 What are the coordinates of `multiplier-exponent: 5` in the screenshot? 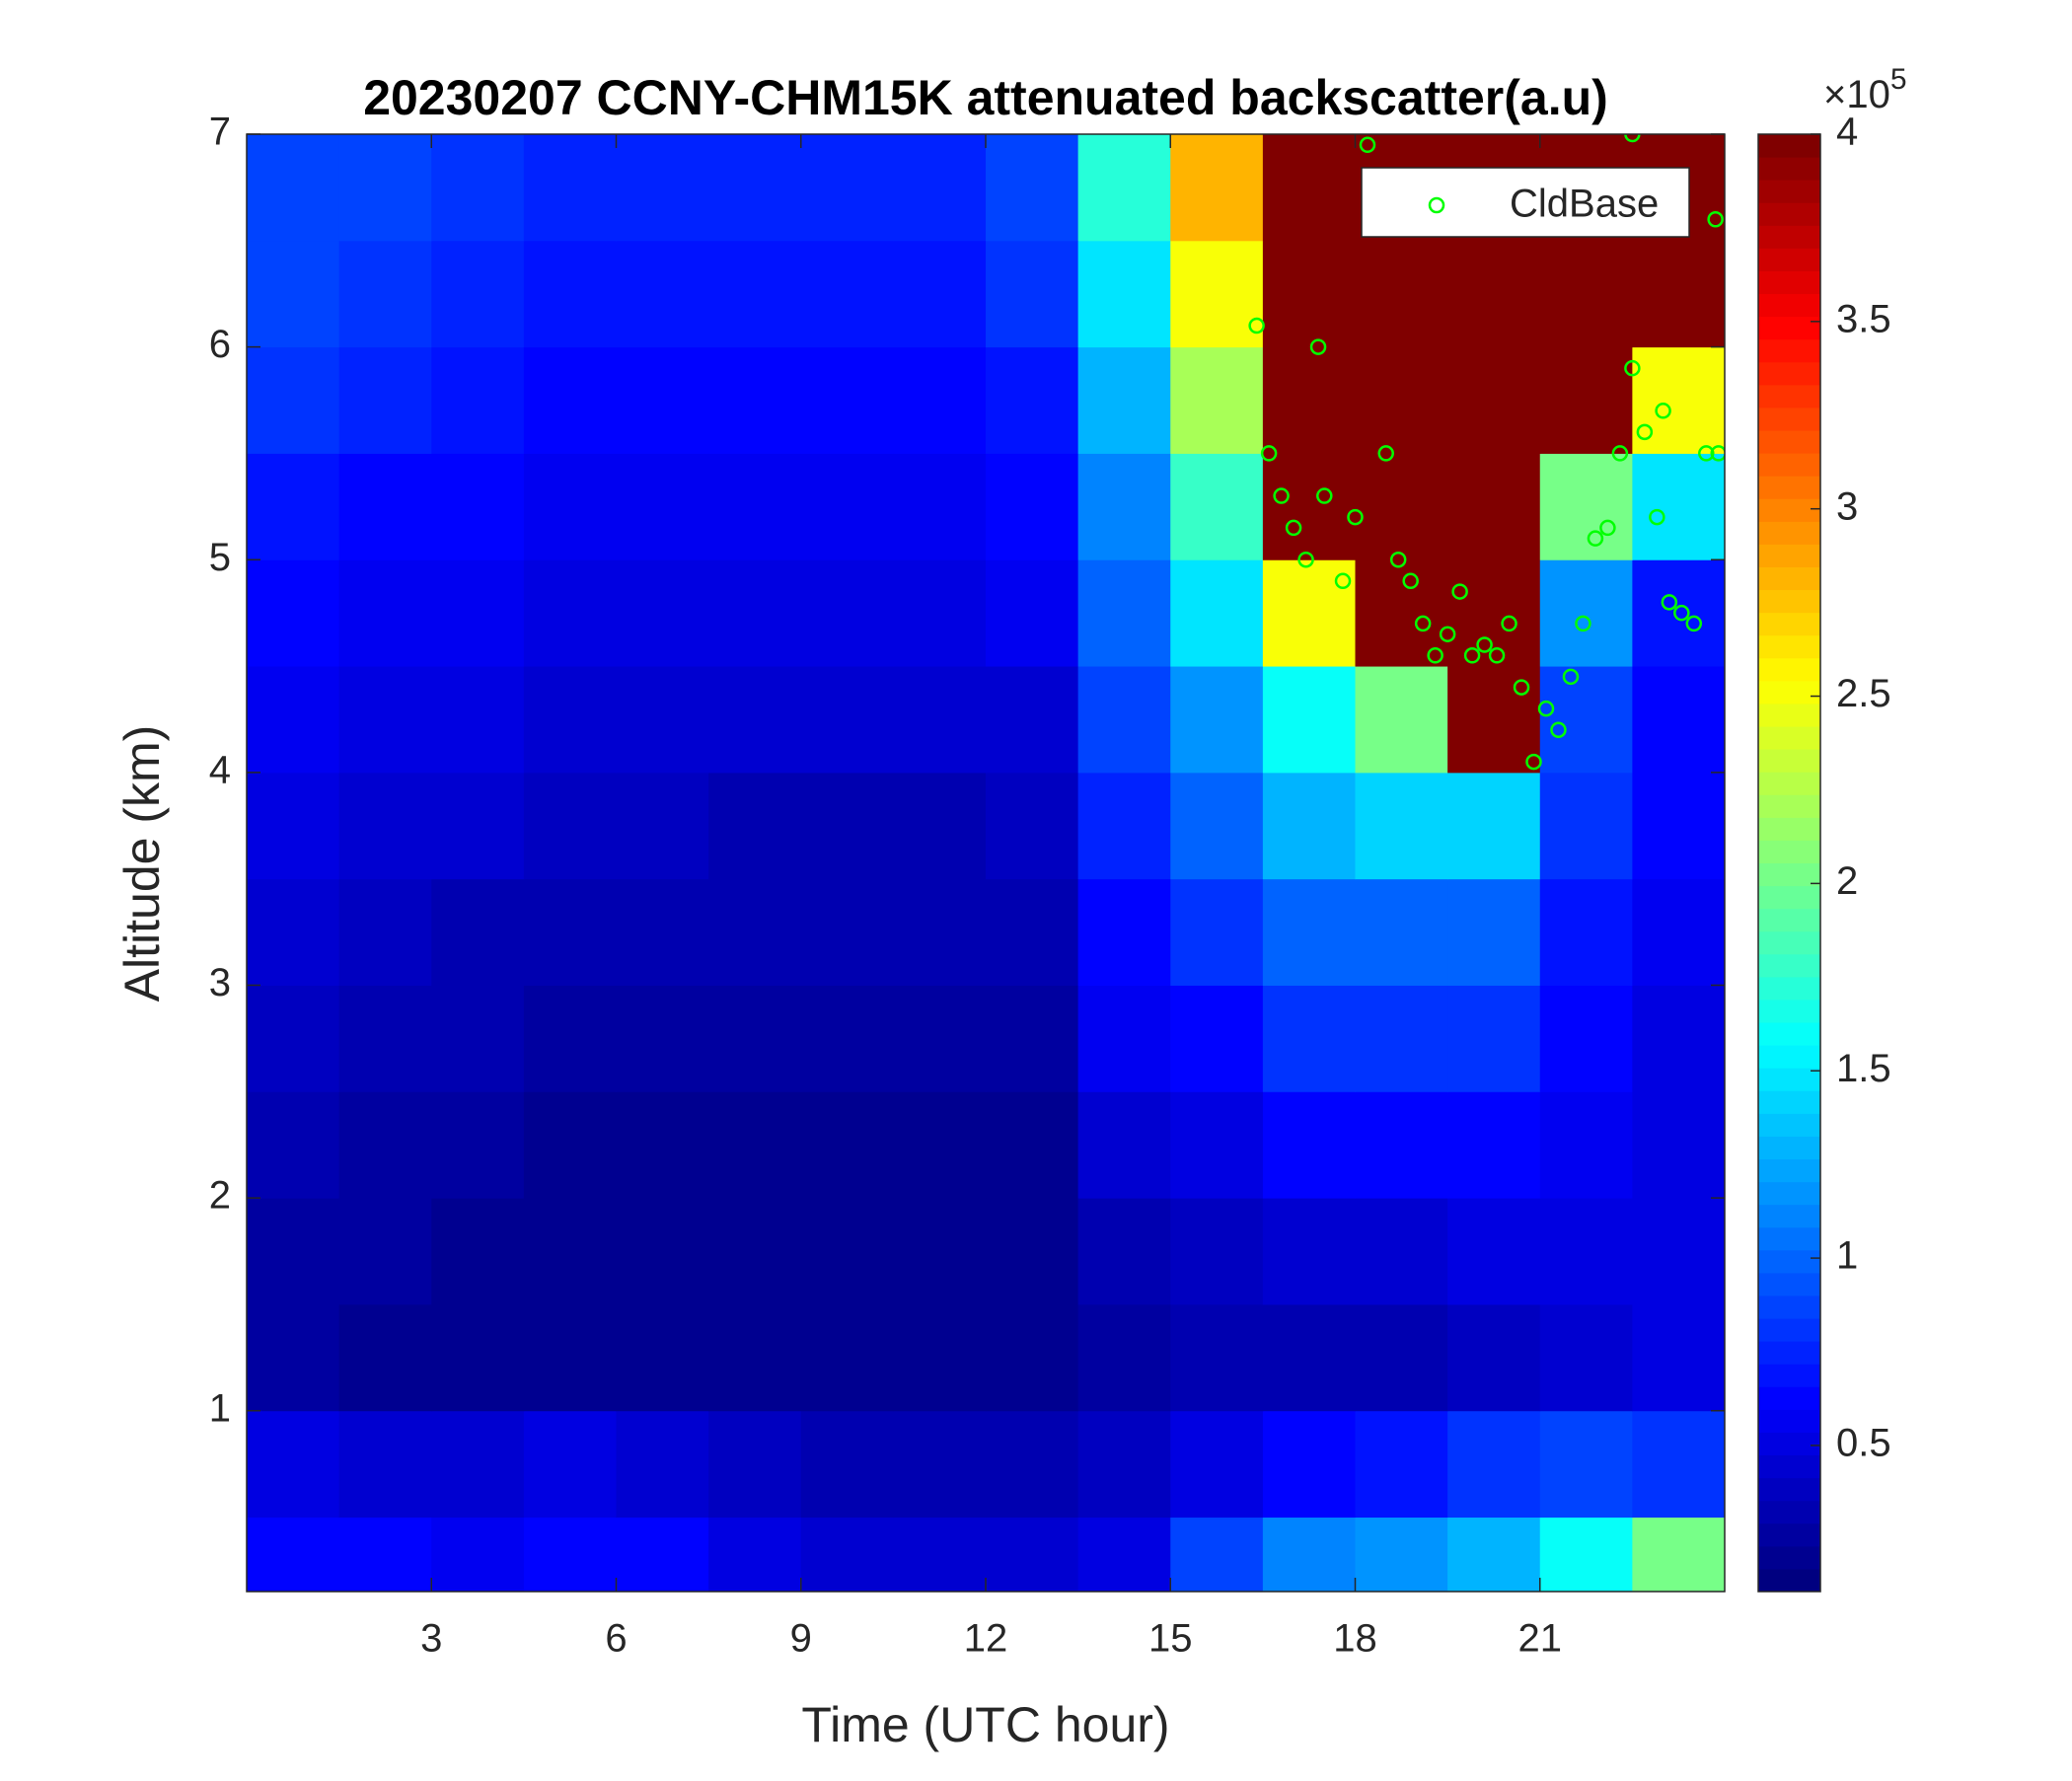 It's located at (1899, 79).